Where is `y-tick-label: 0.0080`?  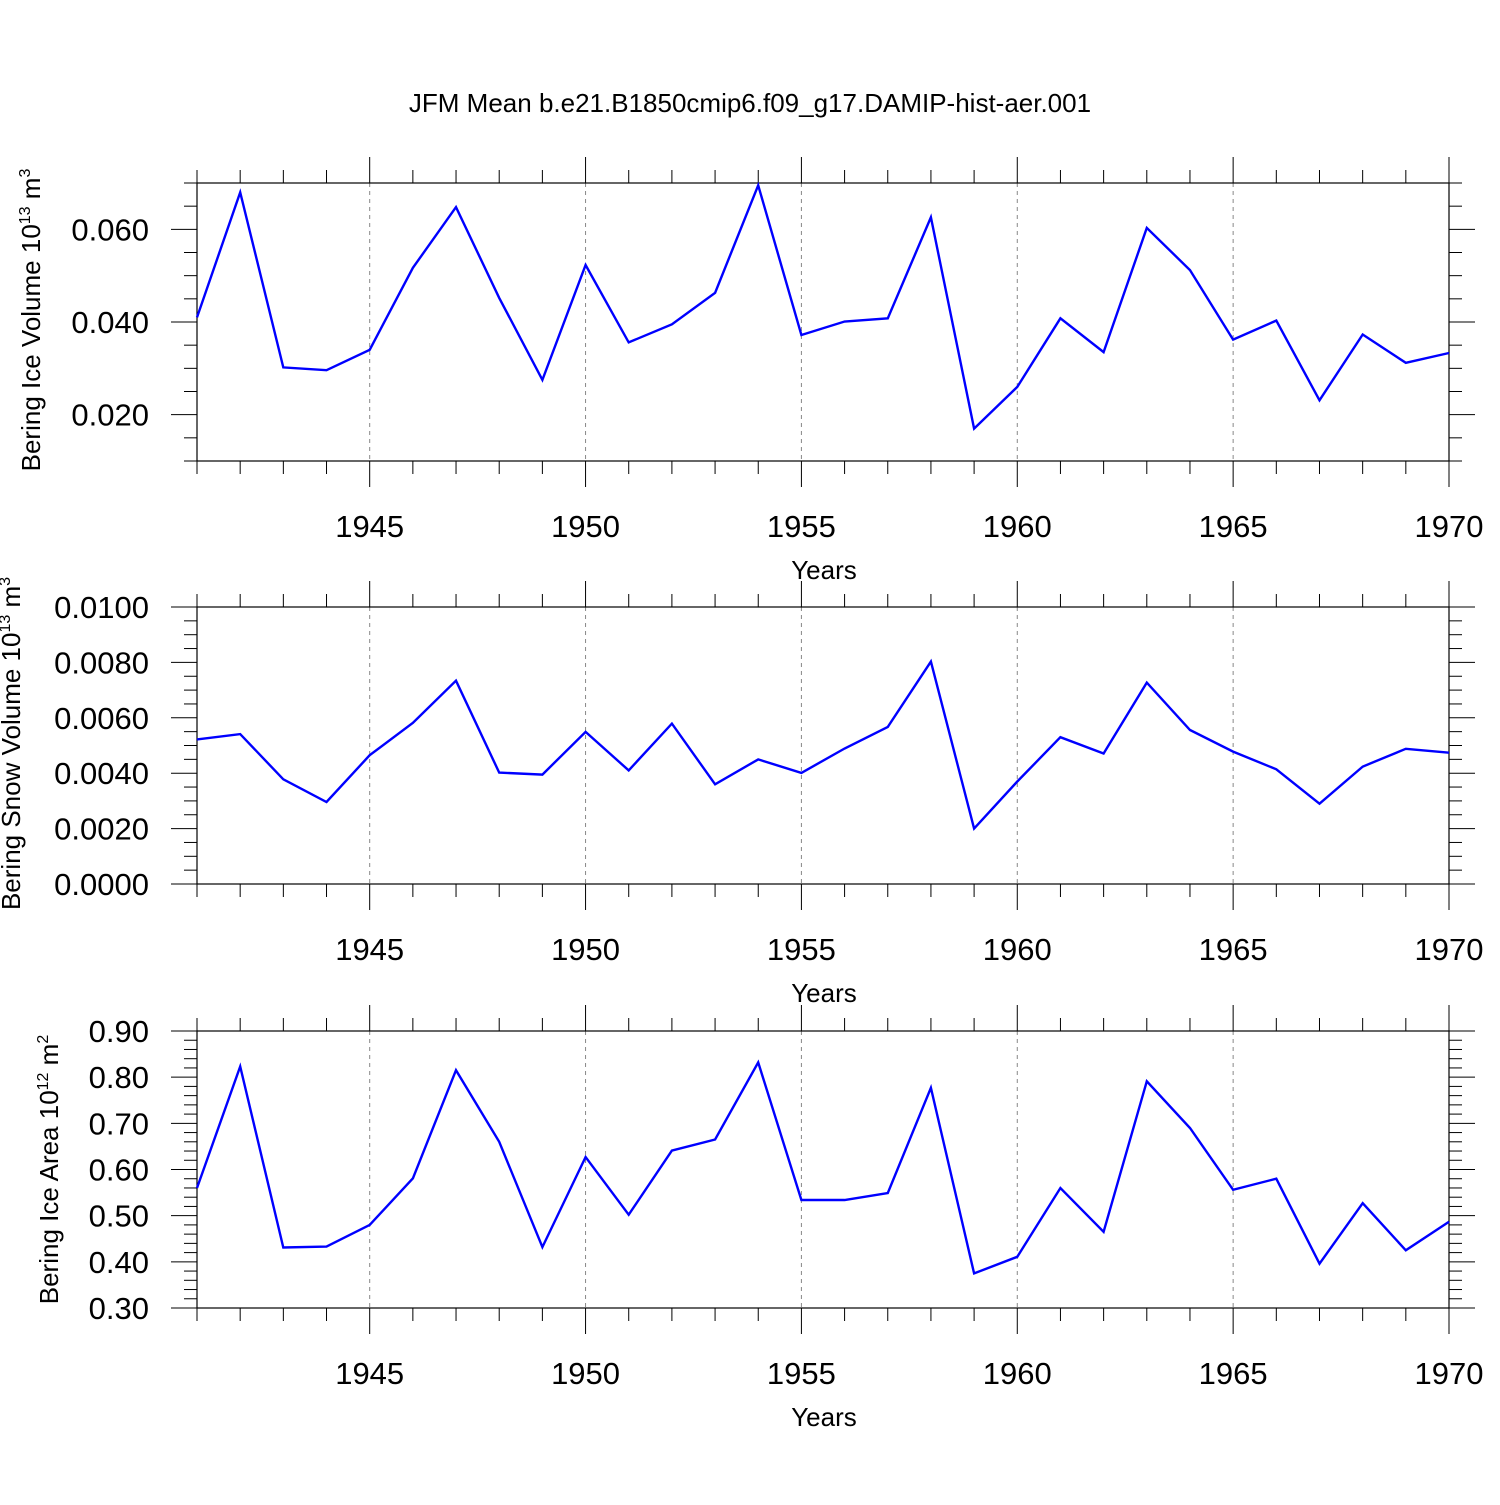
y-tick-label: 0.0080 is located at coordinates (101, 662).